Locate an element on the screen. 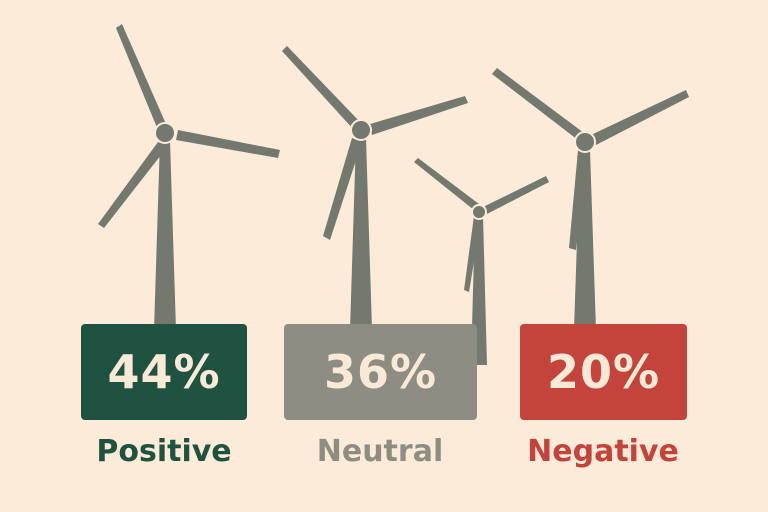  negative-value: 20% is located at coordinates (603, 372).